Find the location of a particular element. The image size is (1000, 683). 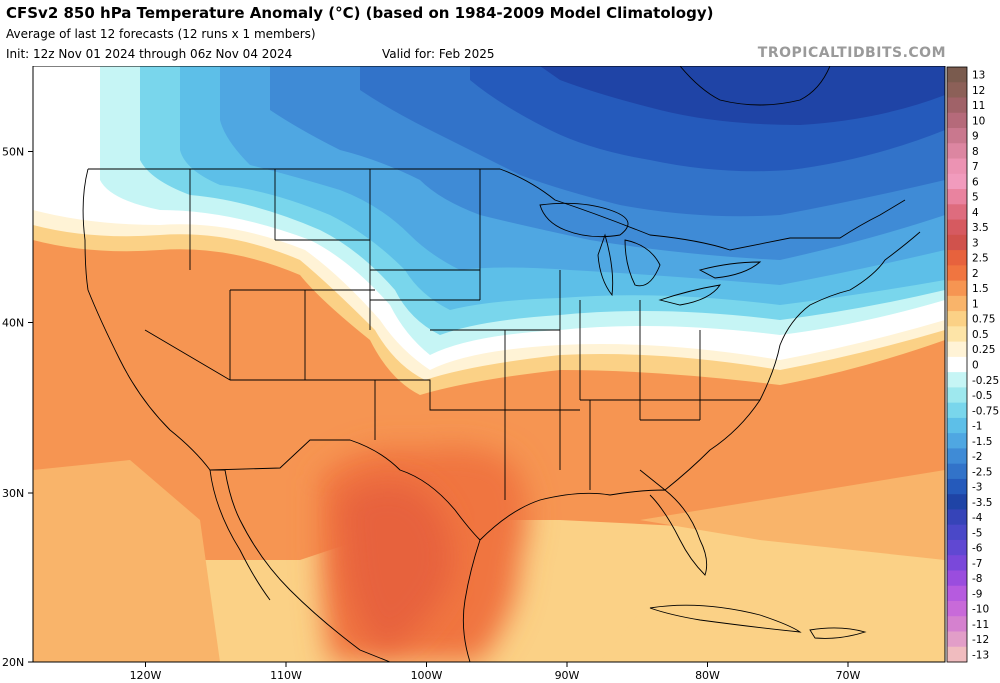

lat-label-40n: 40N is located at coordinates (13, 323).